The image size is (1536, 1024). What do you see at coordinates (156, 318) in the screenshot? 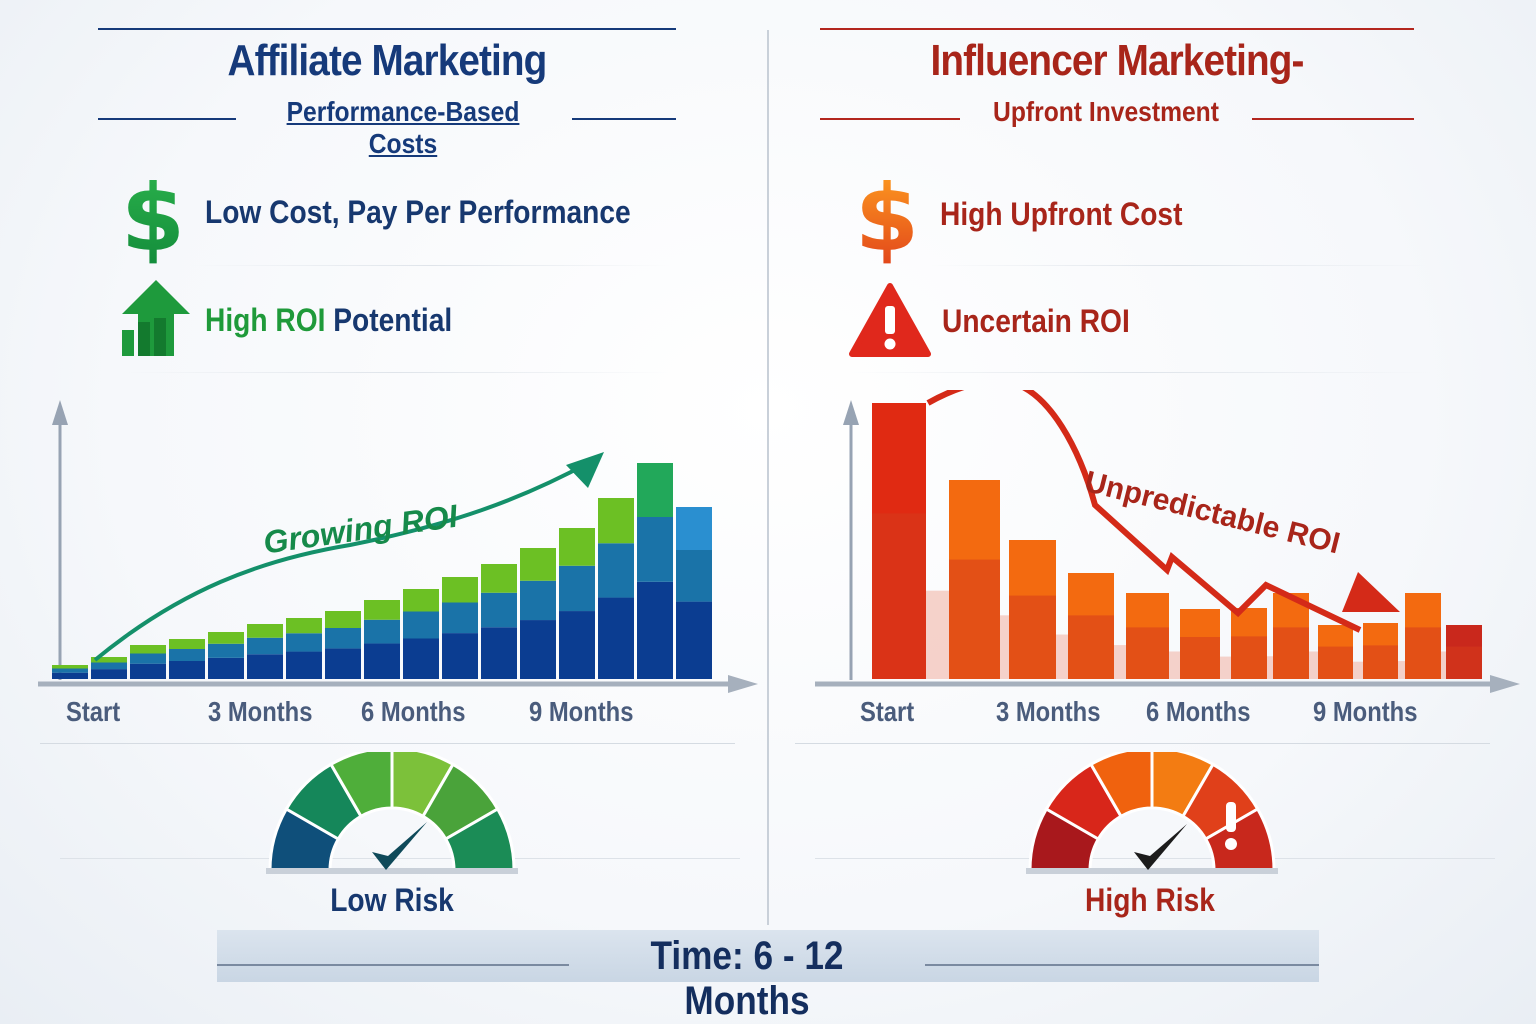
I see `growth-arrow-icon` at bounding box center [156, 318].